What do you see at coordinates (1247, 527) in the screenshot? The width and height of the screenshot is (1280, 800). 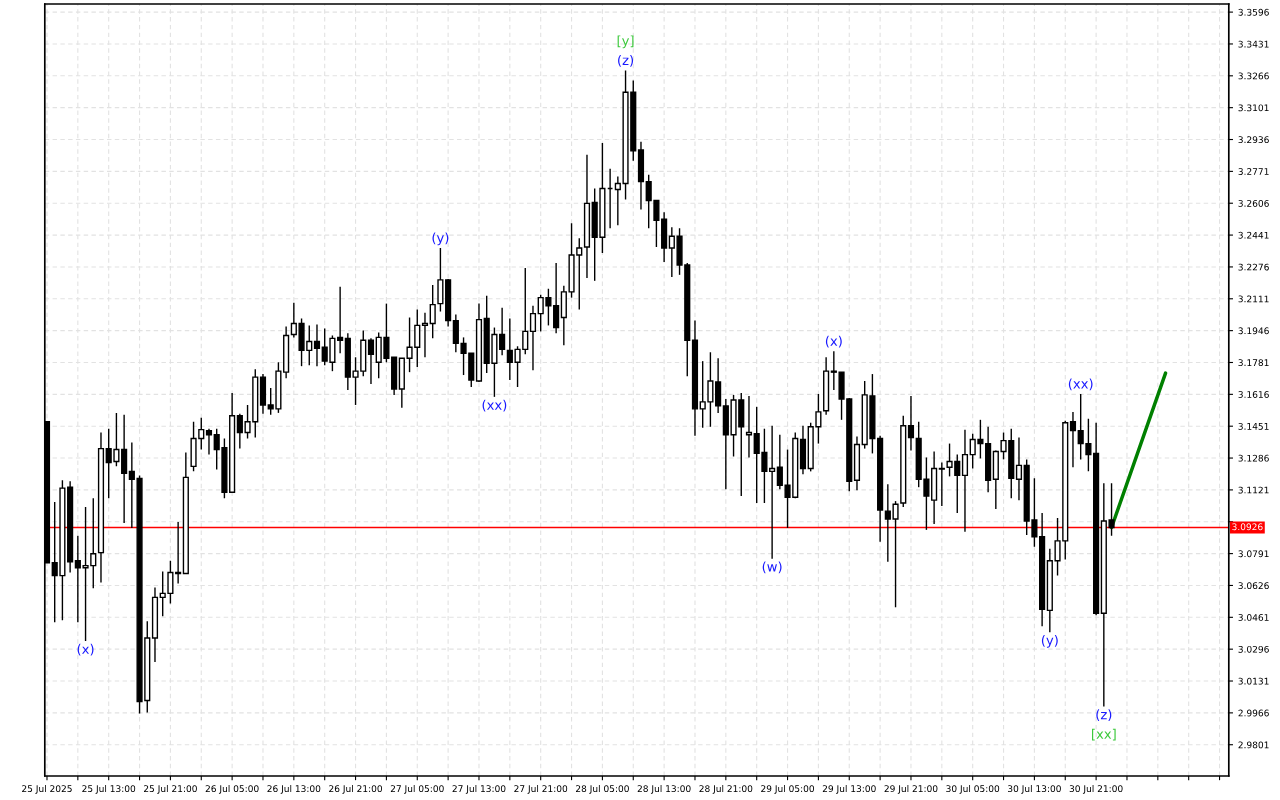 I see `ref-line-label: 3.0926` at bounding box center [1247, 527].